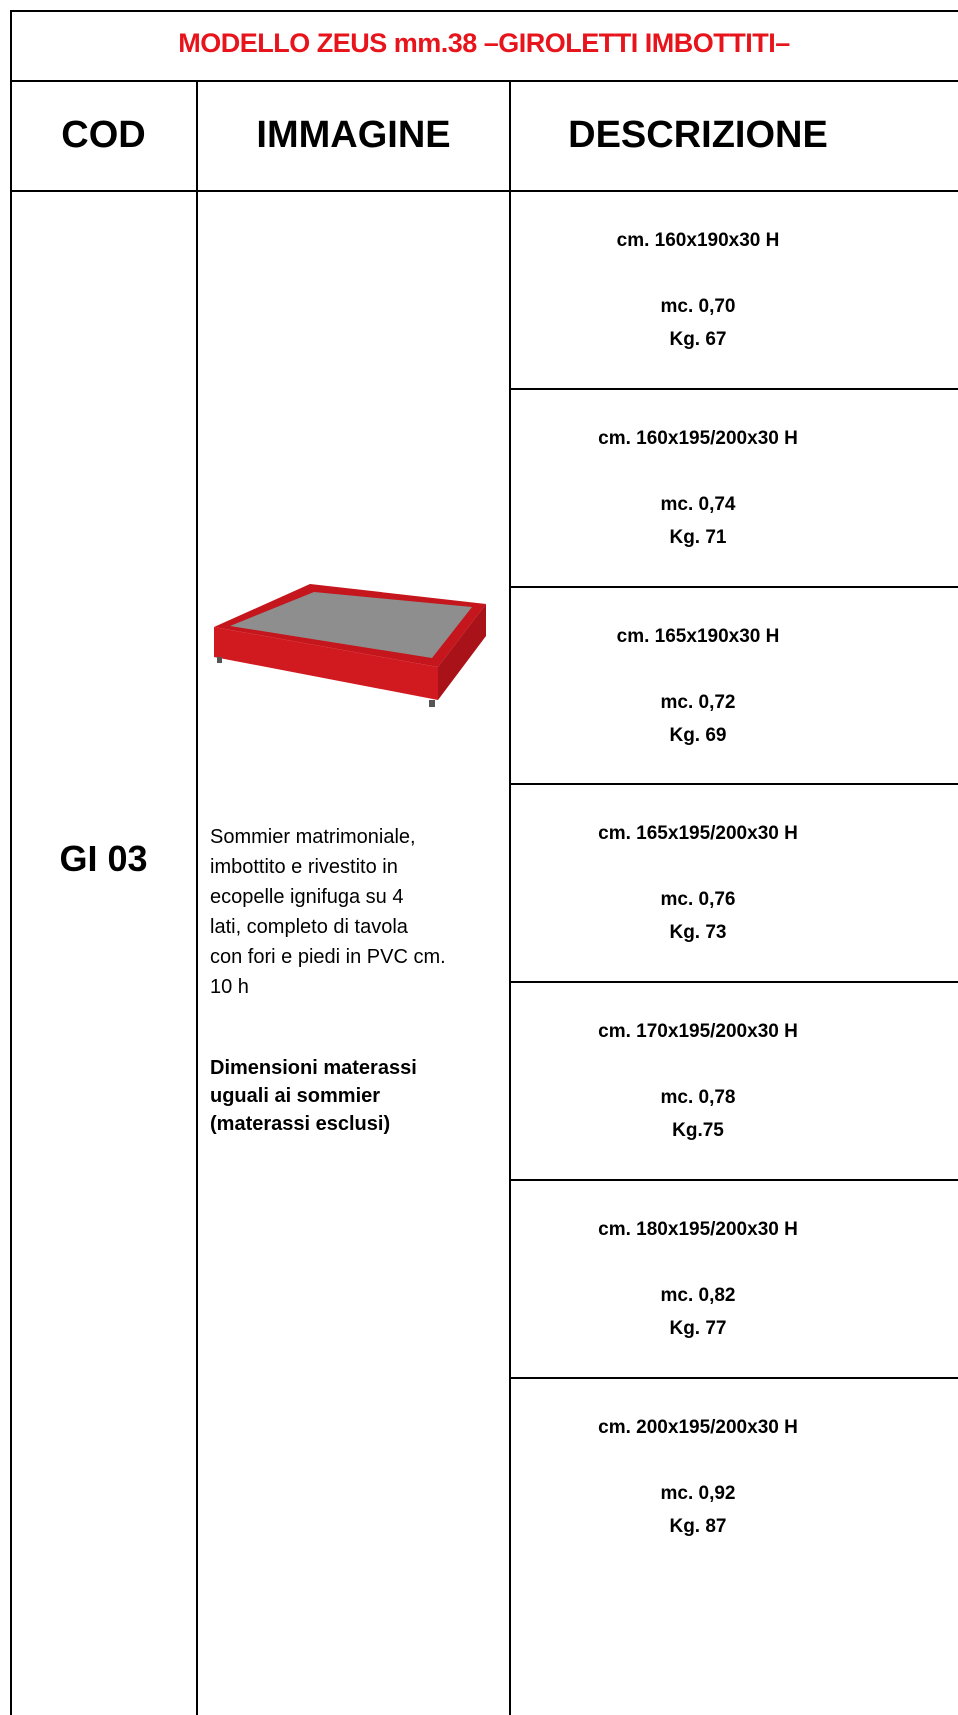 The width and height of the screenshot is (958, 1715). I want to click on description-line: lati, completo di tavola, so click(309, 927).